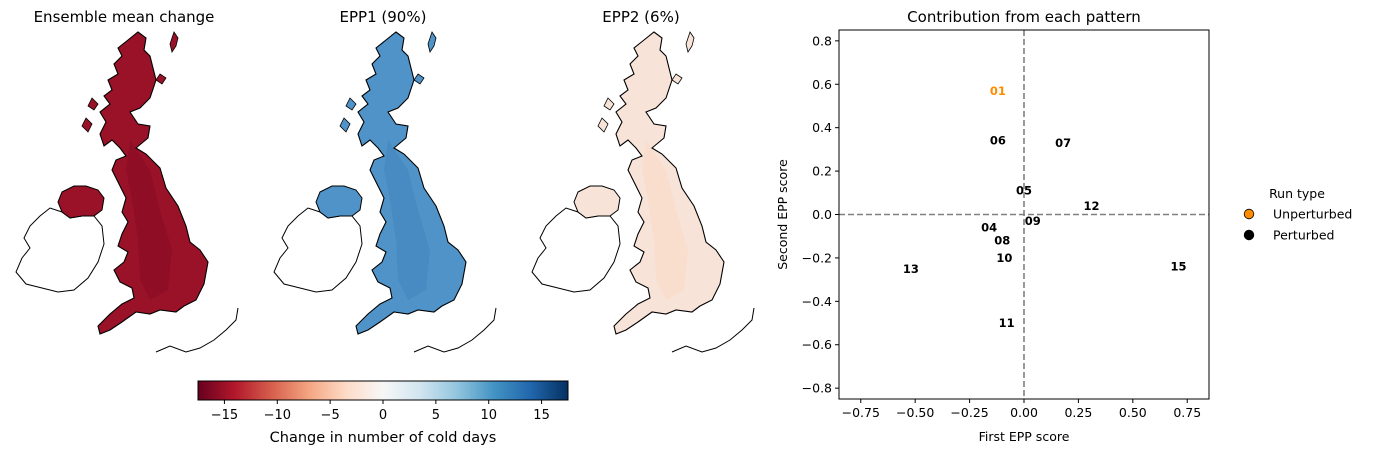 The width and height of the screenshot is (1376, 454). What do you see at coordinates (817, 301) in the screenshot?
I see `y-tick-label: −0.4` at bounding box center [817, 301].